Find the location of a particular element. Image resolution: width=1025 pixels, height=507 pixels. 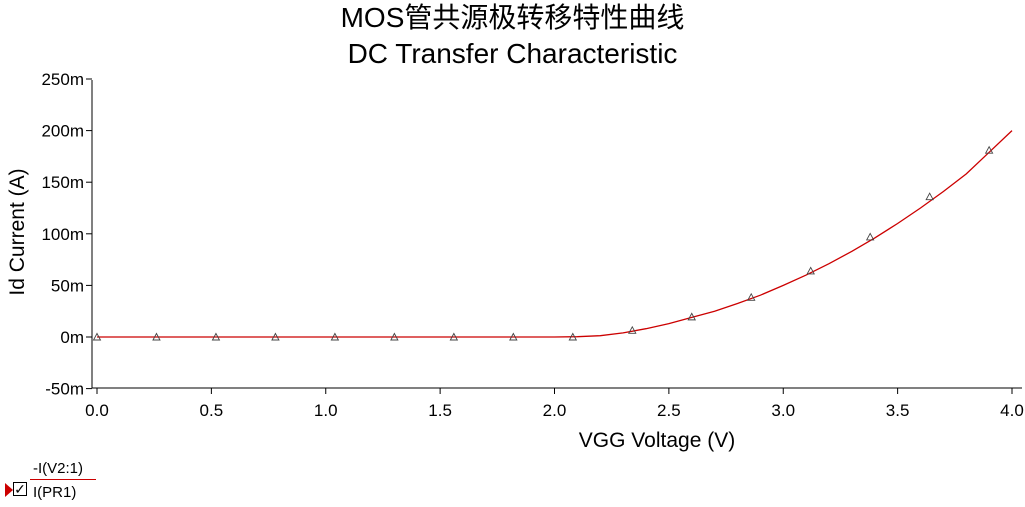

y-tick-label: 150m is located at coordinates (62, 182).